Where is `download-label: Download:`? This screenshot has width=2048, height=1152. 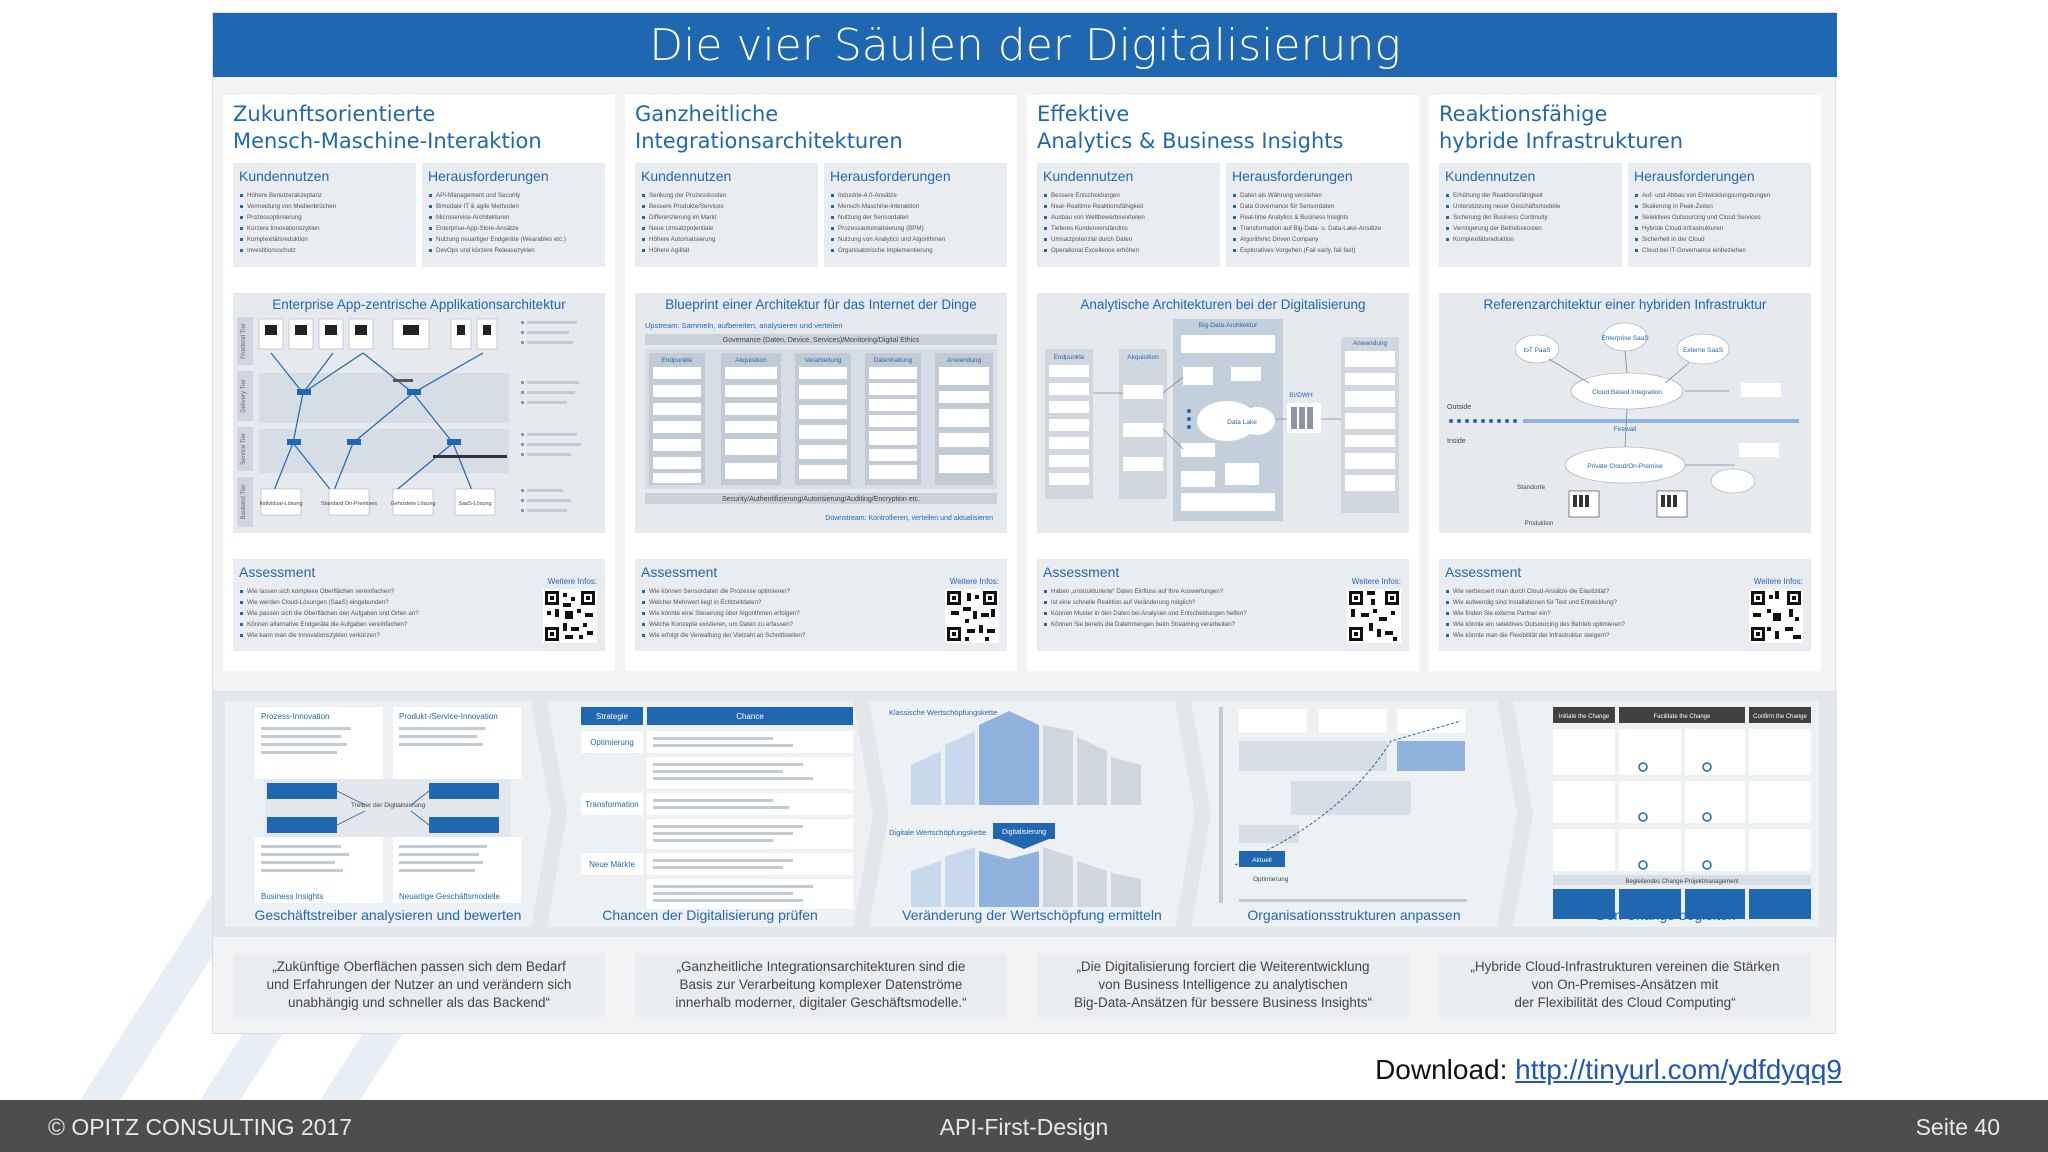
download-label: Download: is located at coordinates (1441, 1069).